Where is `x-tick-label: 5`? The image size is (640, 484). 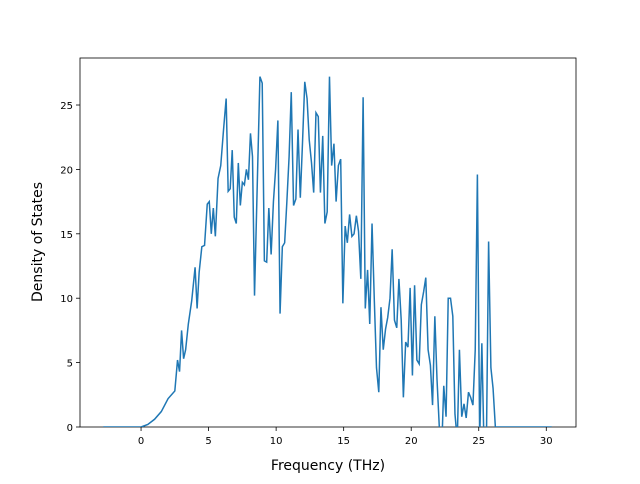
x-tick-label: 5 is located at coordinates (208, 441).